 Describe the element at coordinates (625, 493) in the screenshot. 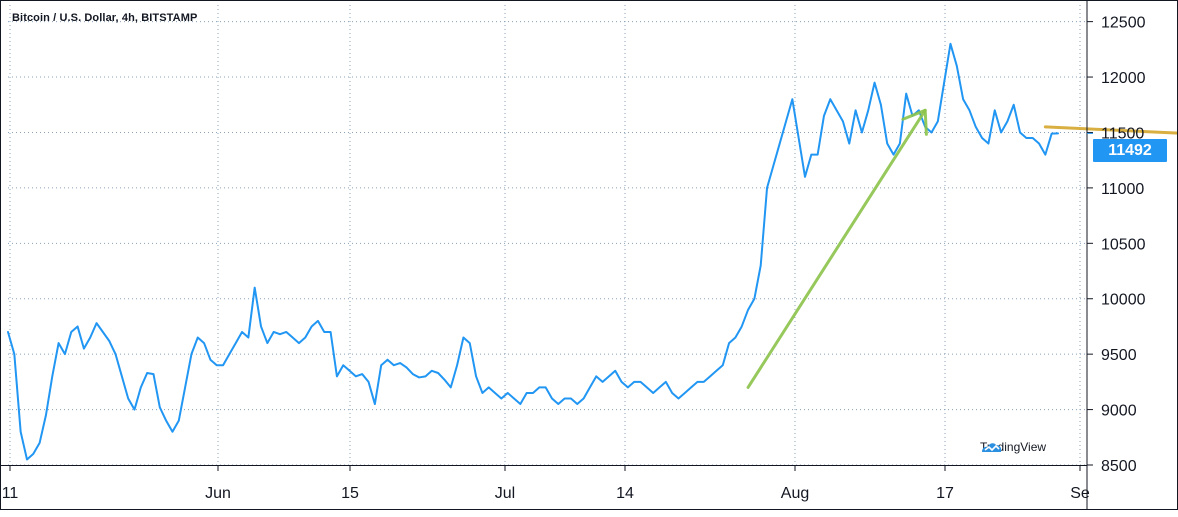

I see `x-tick-label: 14` at that location.